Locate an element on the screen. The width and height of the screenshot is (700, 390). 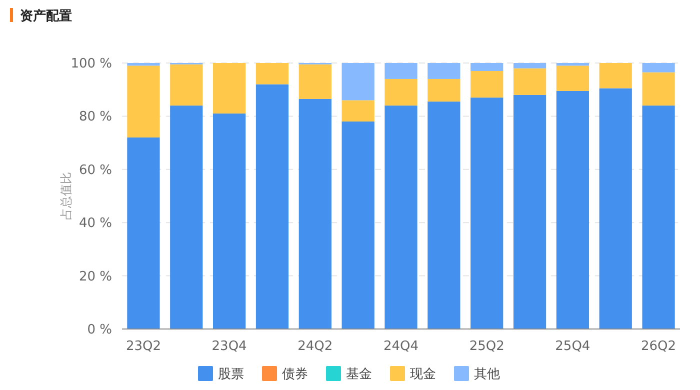
x-tick-label: 24Q2 is located at coordinates (315, 346).